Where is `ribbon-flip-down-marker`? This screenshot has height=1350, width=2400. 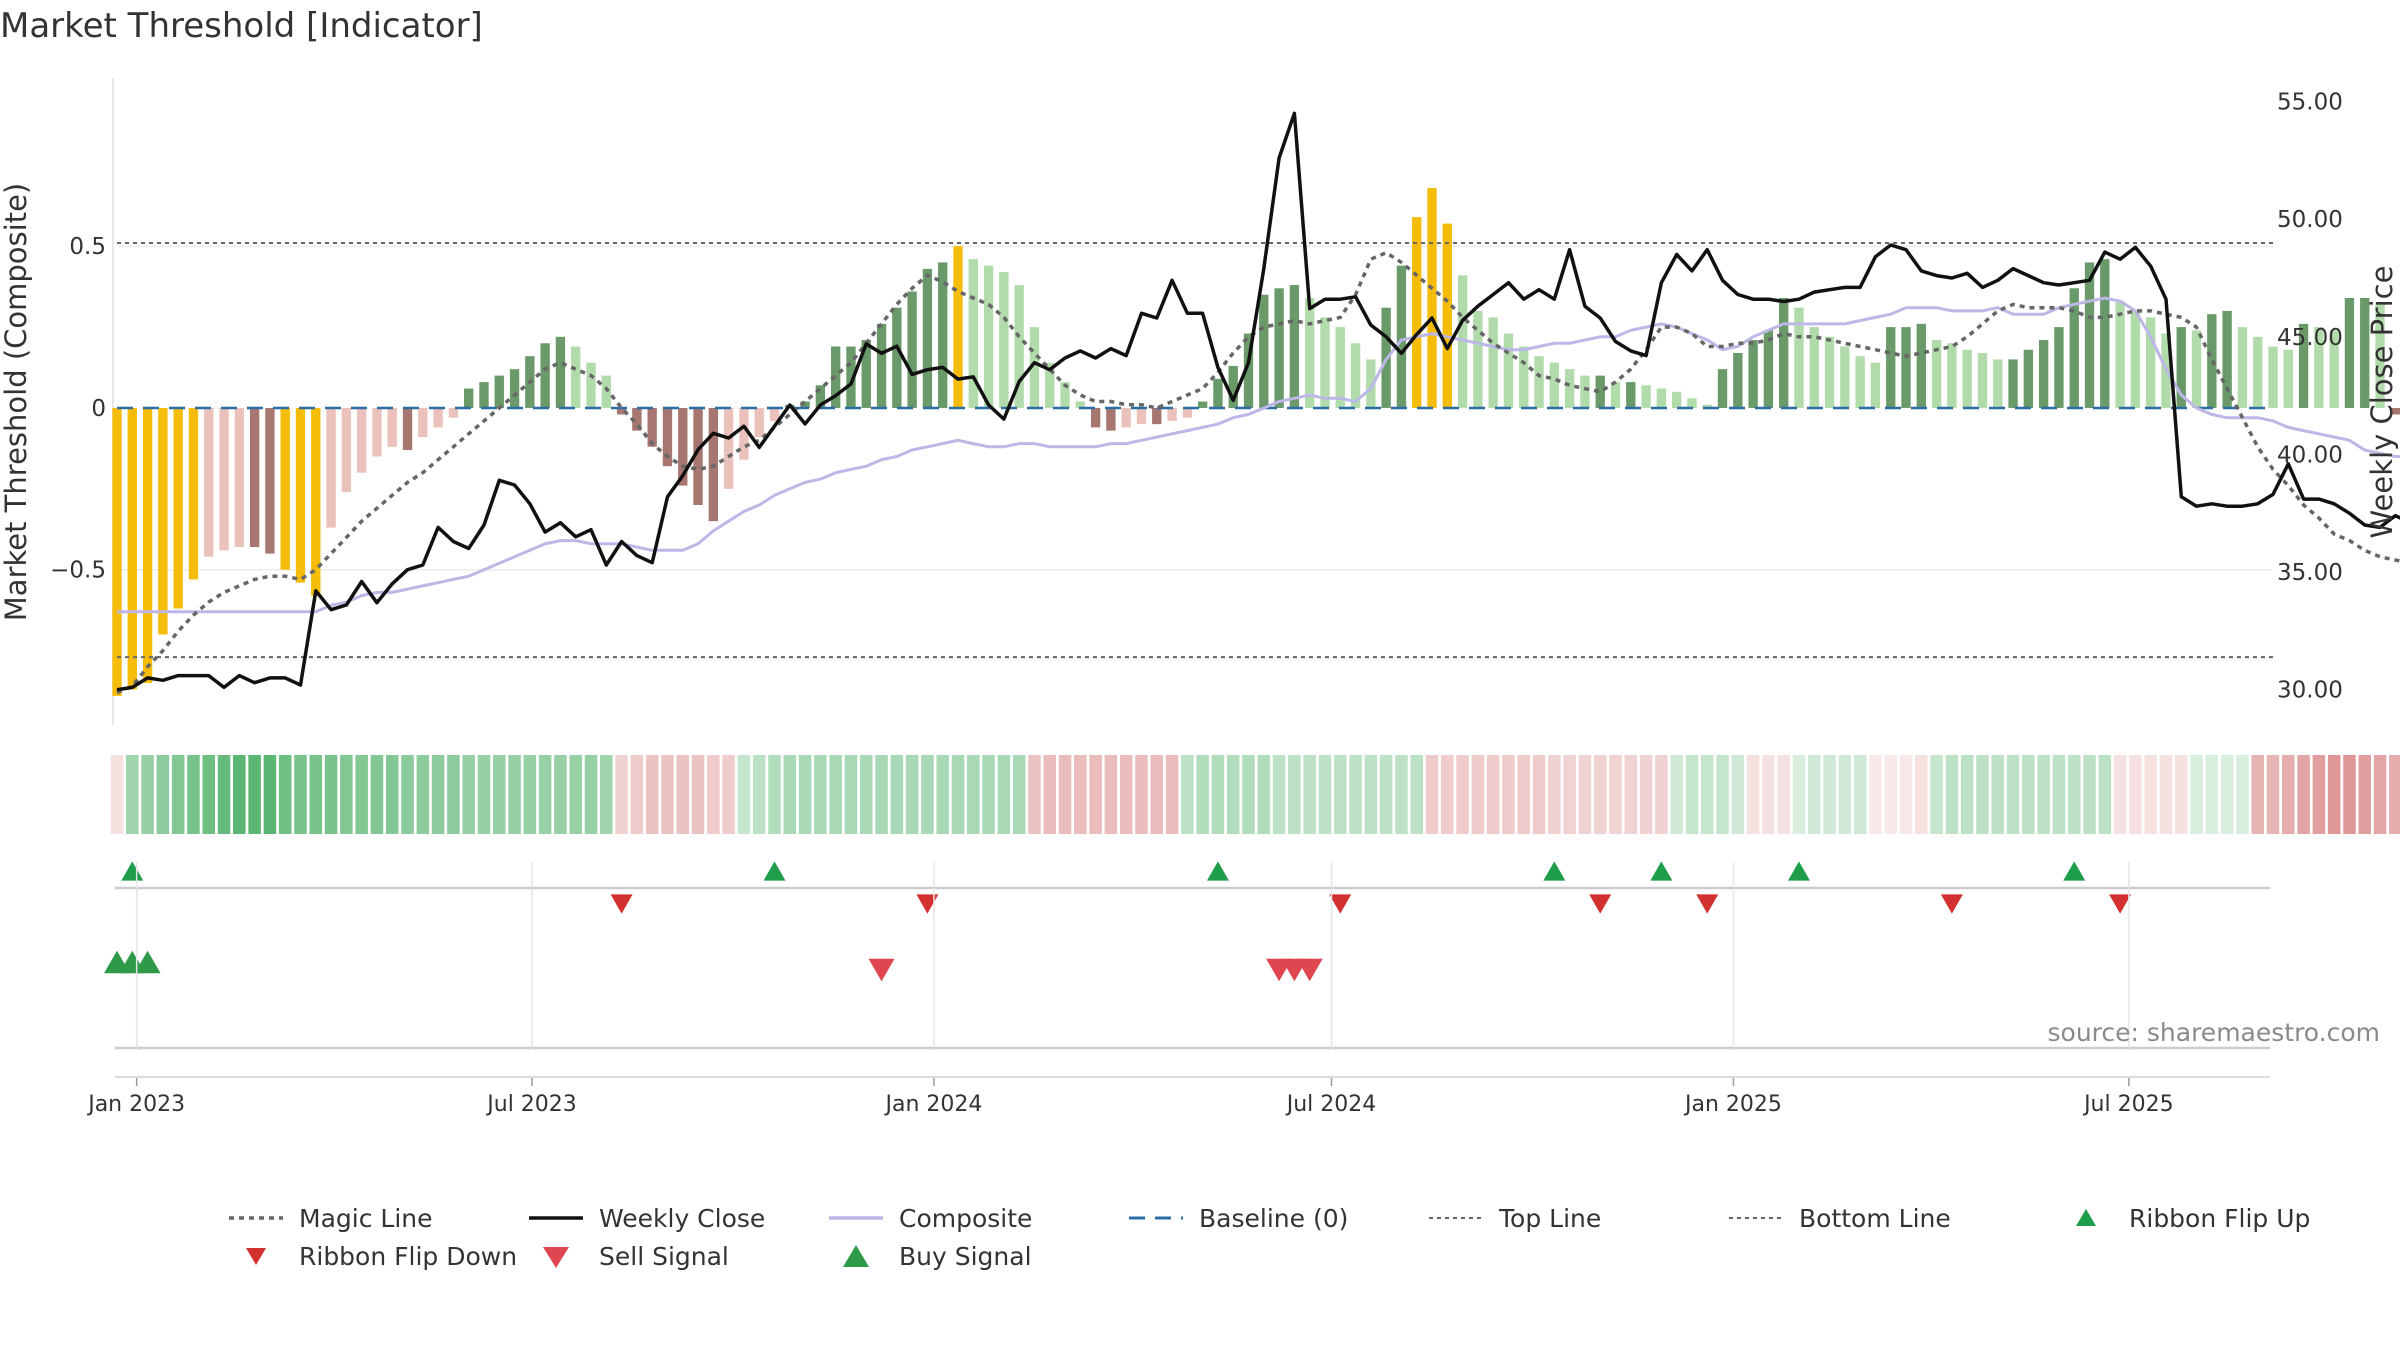 ribbon-flip-down-marker is located at coordinates (927, 904).